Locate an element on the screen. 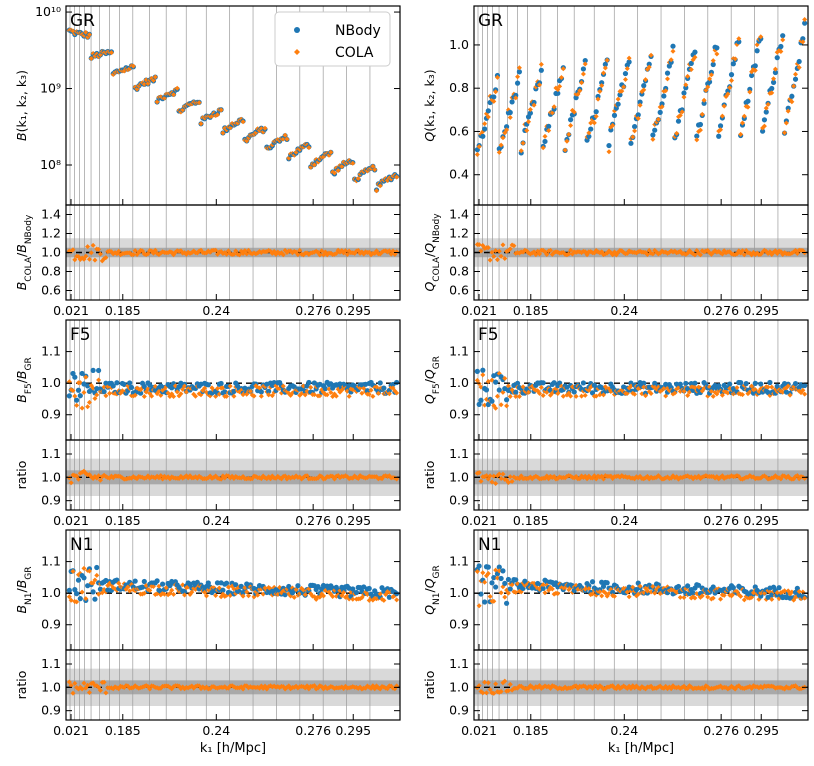 The image size is (814, 766). ytick-label: 0.9 is located at coordinates (51, 710).